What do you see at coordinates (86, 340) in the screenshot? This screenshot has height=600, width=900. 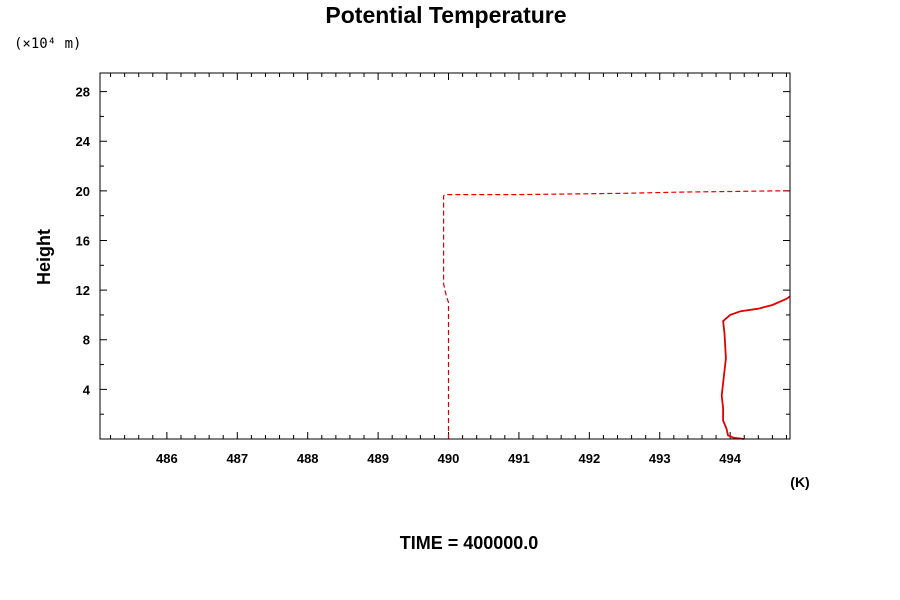 I see `y-tick-label: 8` at bounding box center [86, 340].